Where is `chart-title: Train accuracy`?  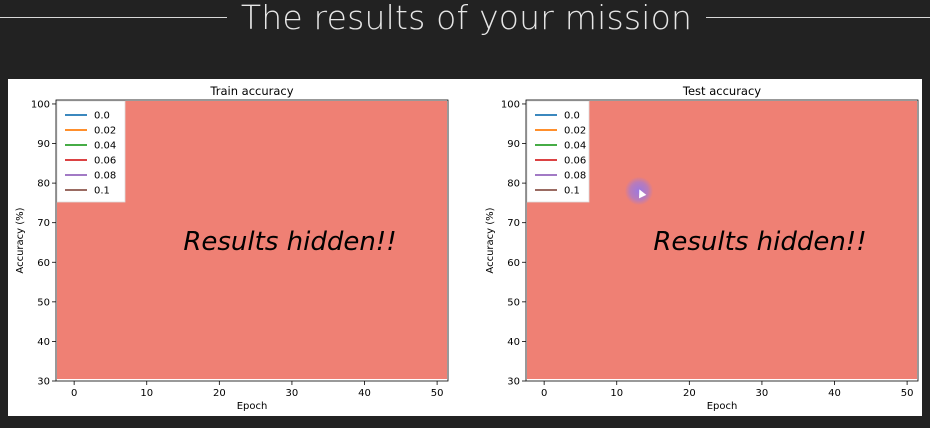
chart-title: Train accuracy is located at coordinates (251, 91).